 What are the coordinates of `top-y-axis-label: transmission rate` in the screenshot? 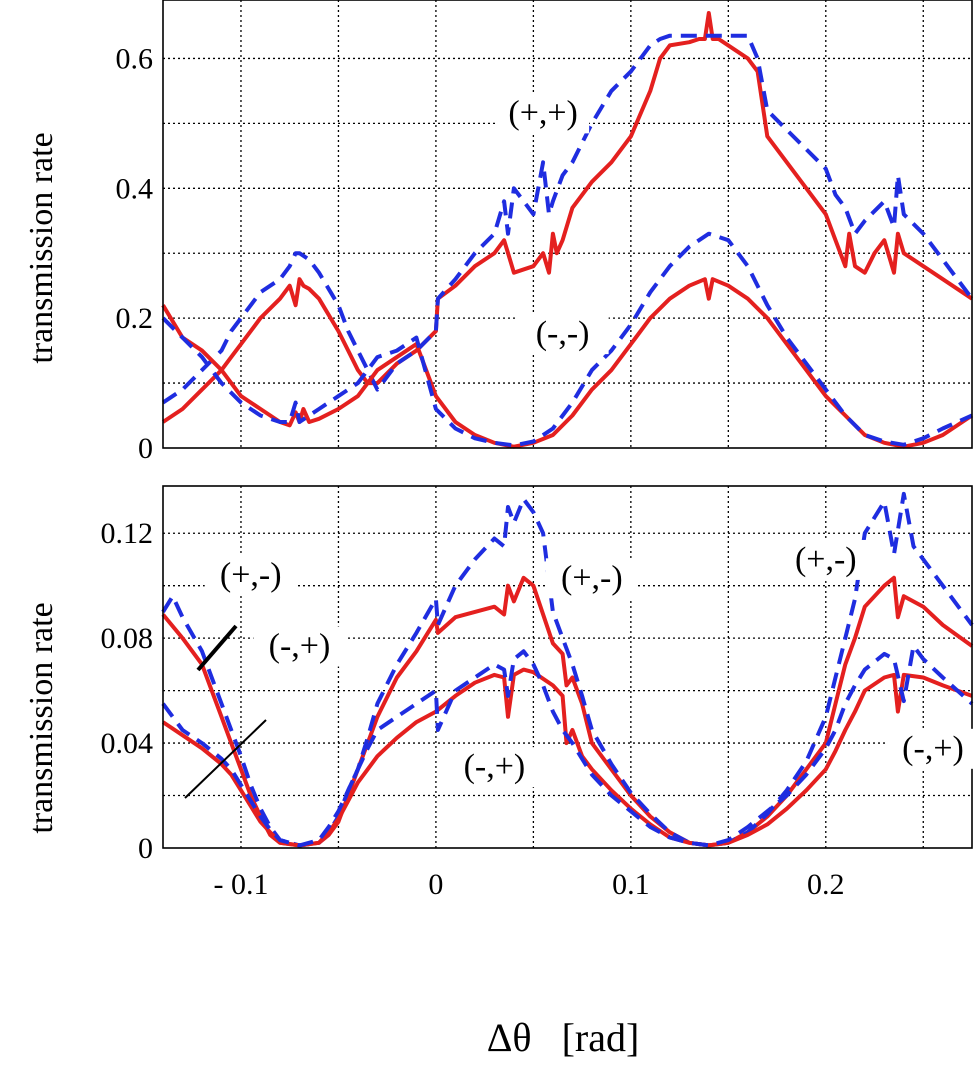 It's located at (41, 247).